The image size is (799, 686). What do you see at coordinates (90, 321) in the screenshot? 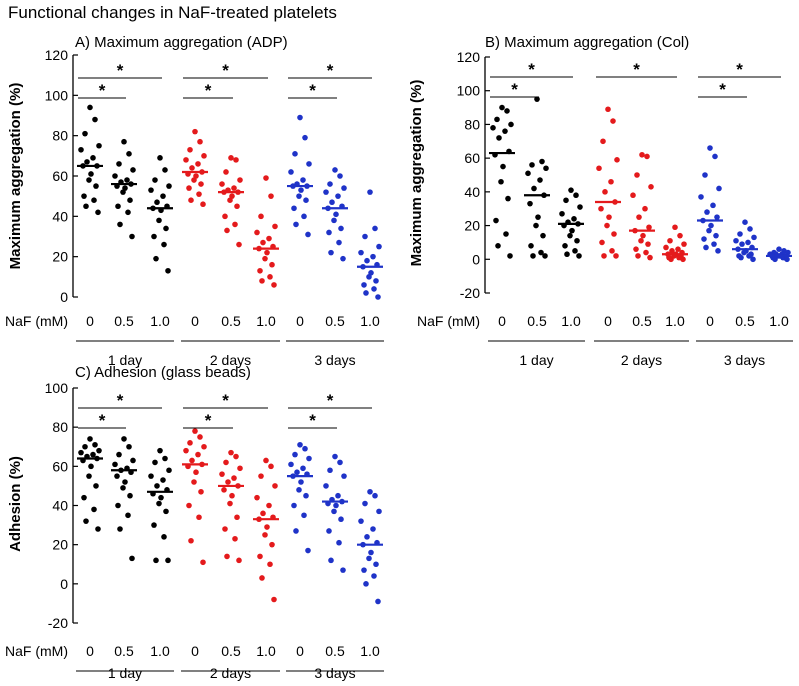
I see `concentration-label: 0` at bounding box center [90, 321].